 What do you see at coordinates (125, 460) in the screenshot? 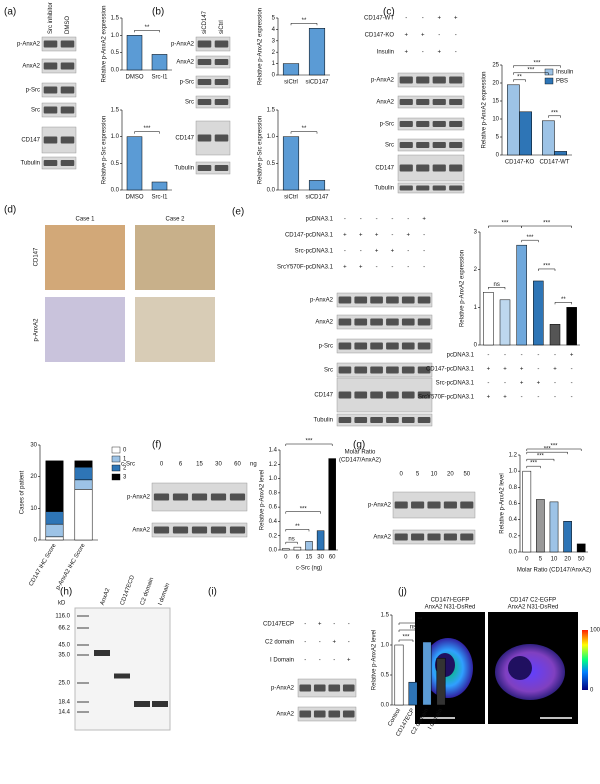
I see `legend-label: 1` at bounding box center [125, 460].